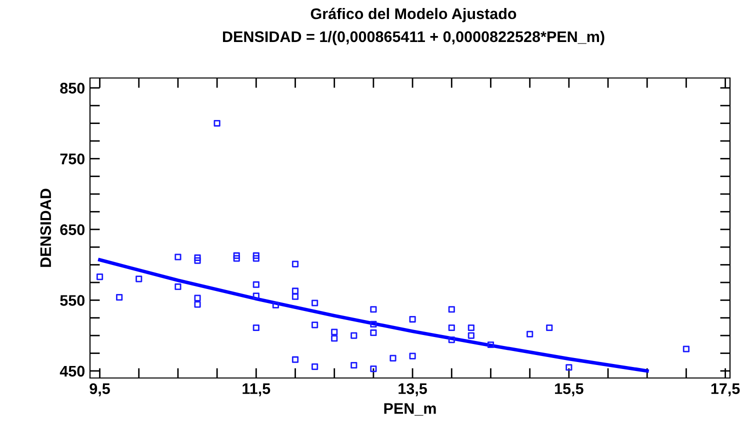 This screenshot has height=425, width=747. I want to click on y-tick-label: 650, so click(72, 230).